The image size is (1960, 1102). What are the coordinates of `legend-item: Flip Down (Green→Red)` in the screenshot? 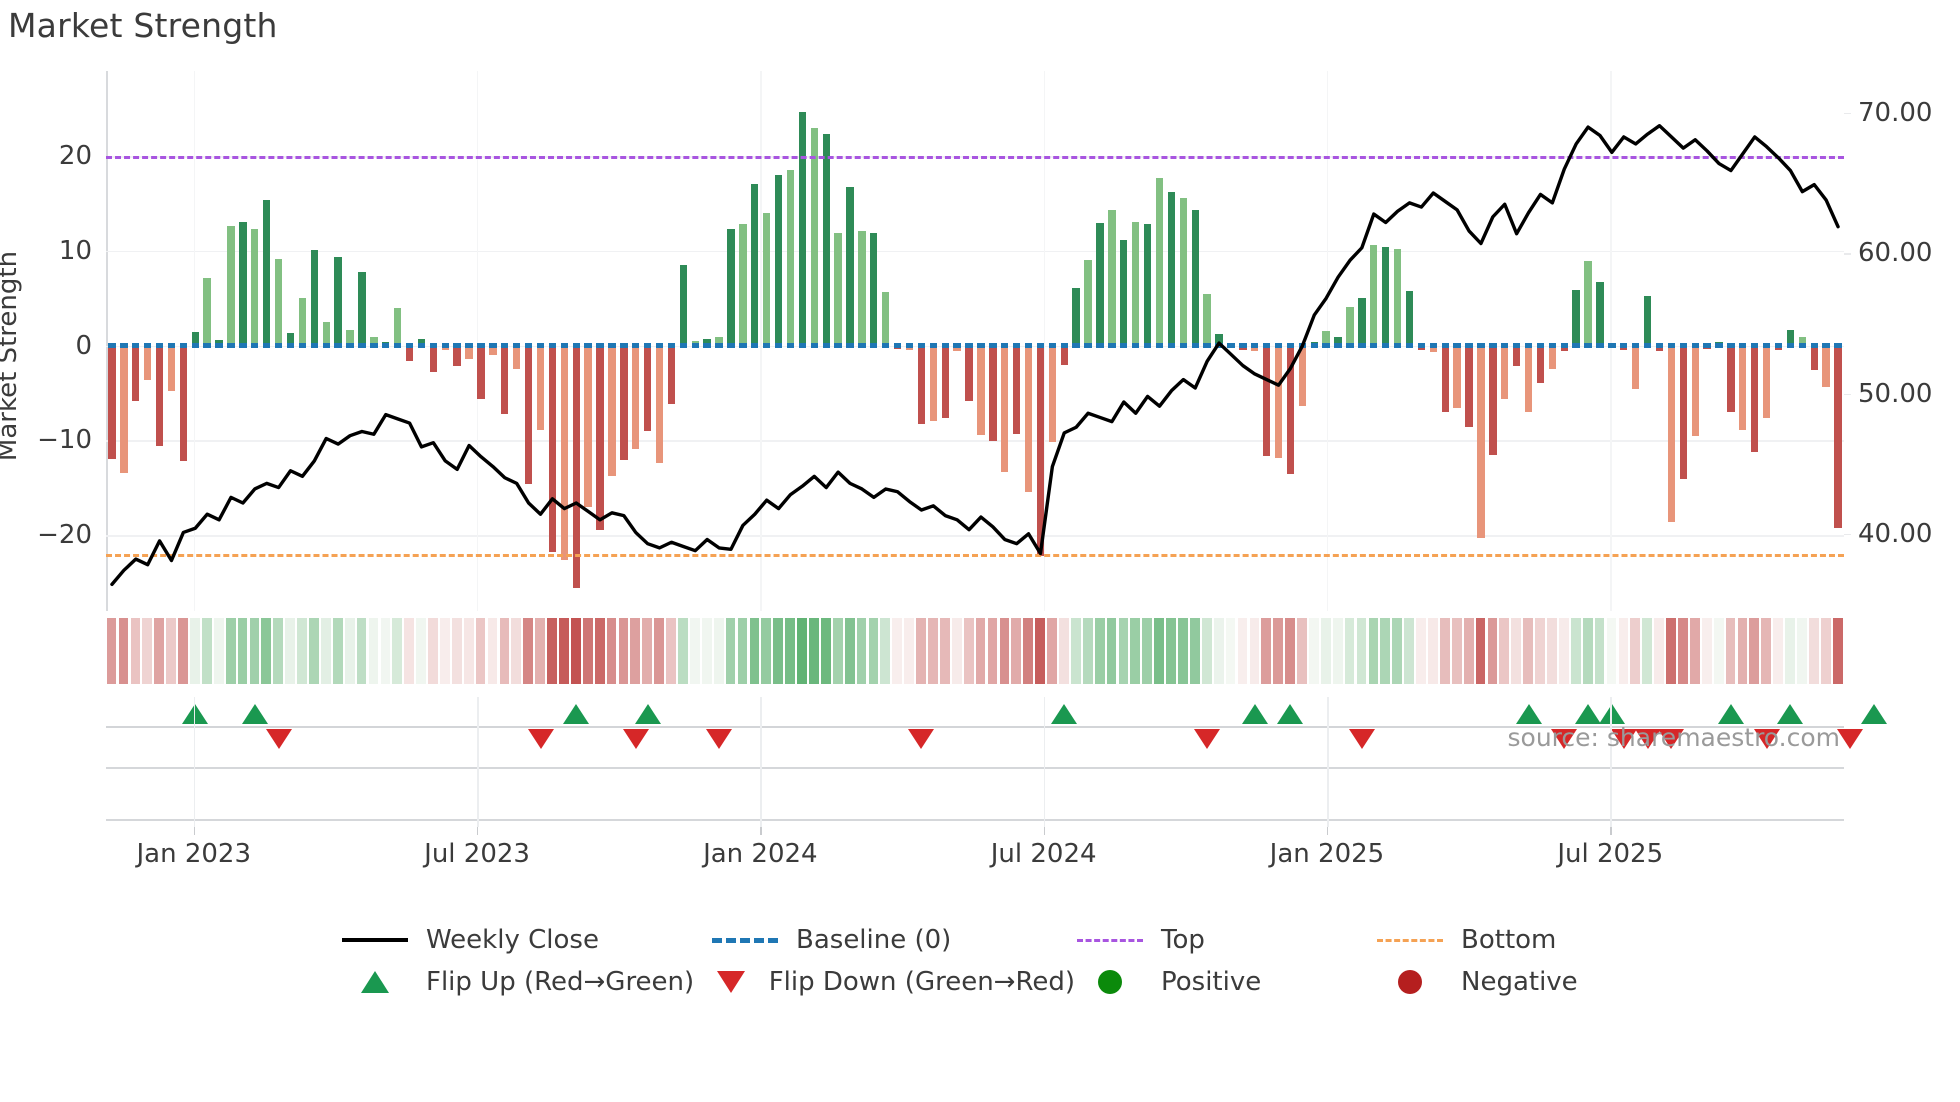 It's located at (892, 982).